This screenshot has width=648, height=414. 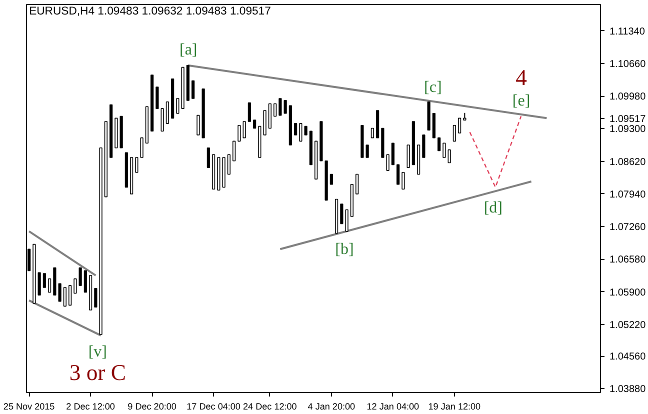 I want to click on x-tick-label: 12 Jan 04:00, so click(x=393, y=407).